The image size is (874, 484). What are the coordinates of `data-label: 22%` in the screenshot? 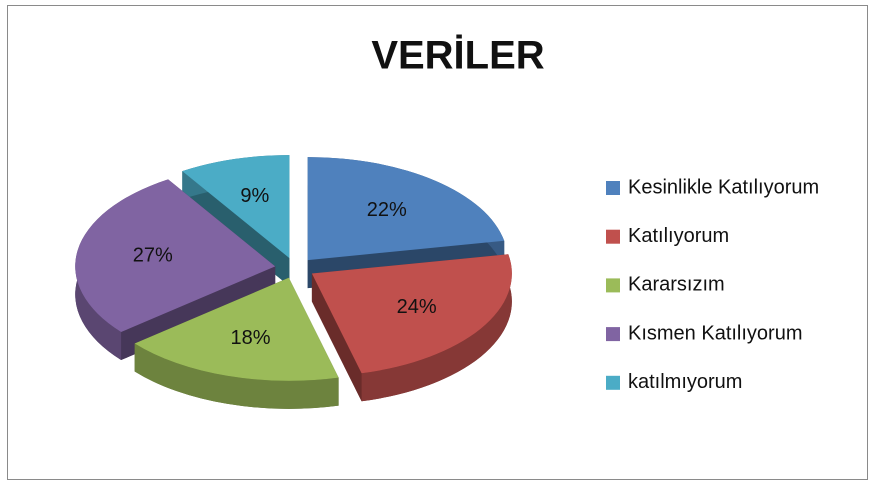 It's located at (387, 210).